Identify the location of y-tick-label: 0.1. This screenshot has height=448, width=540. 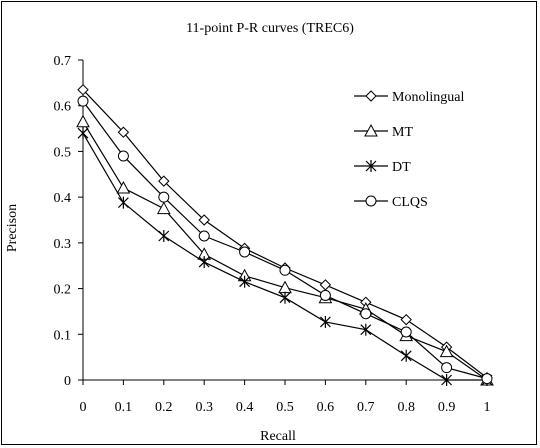
(63, 335).